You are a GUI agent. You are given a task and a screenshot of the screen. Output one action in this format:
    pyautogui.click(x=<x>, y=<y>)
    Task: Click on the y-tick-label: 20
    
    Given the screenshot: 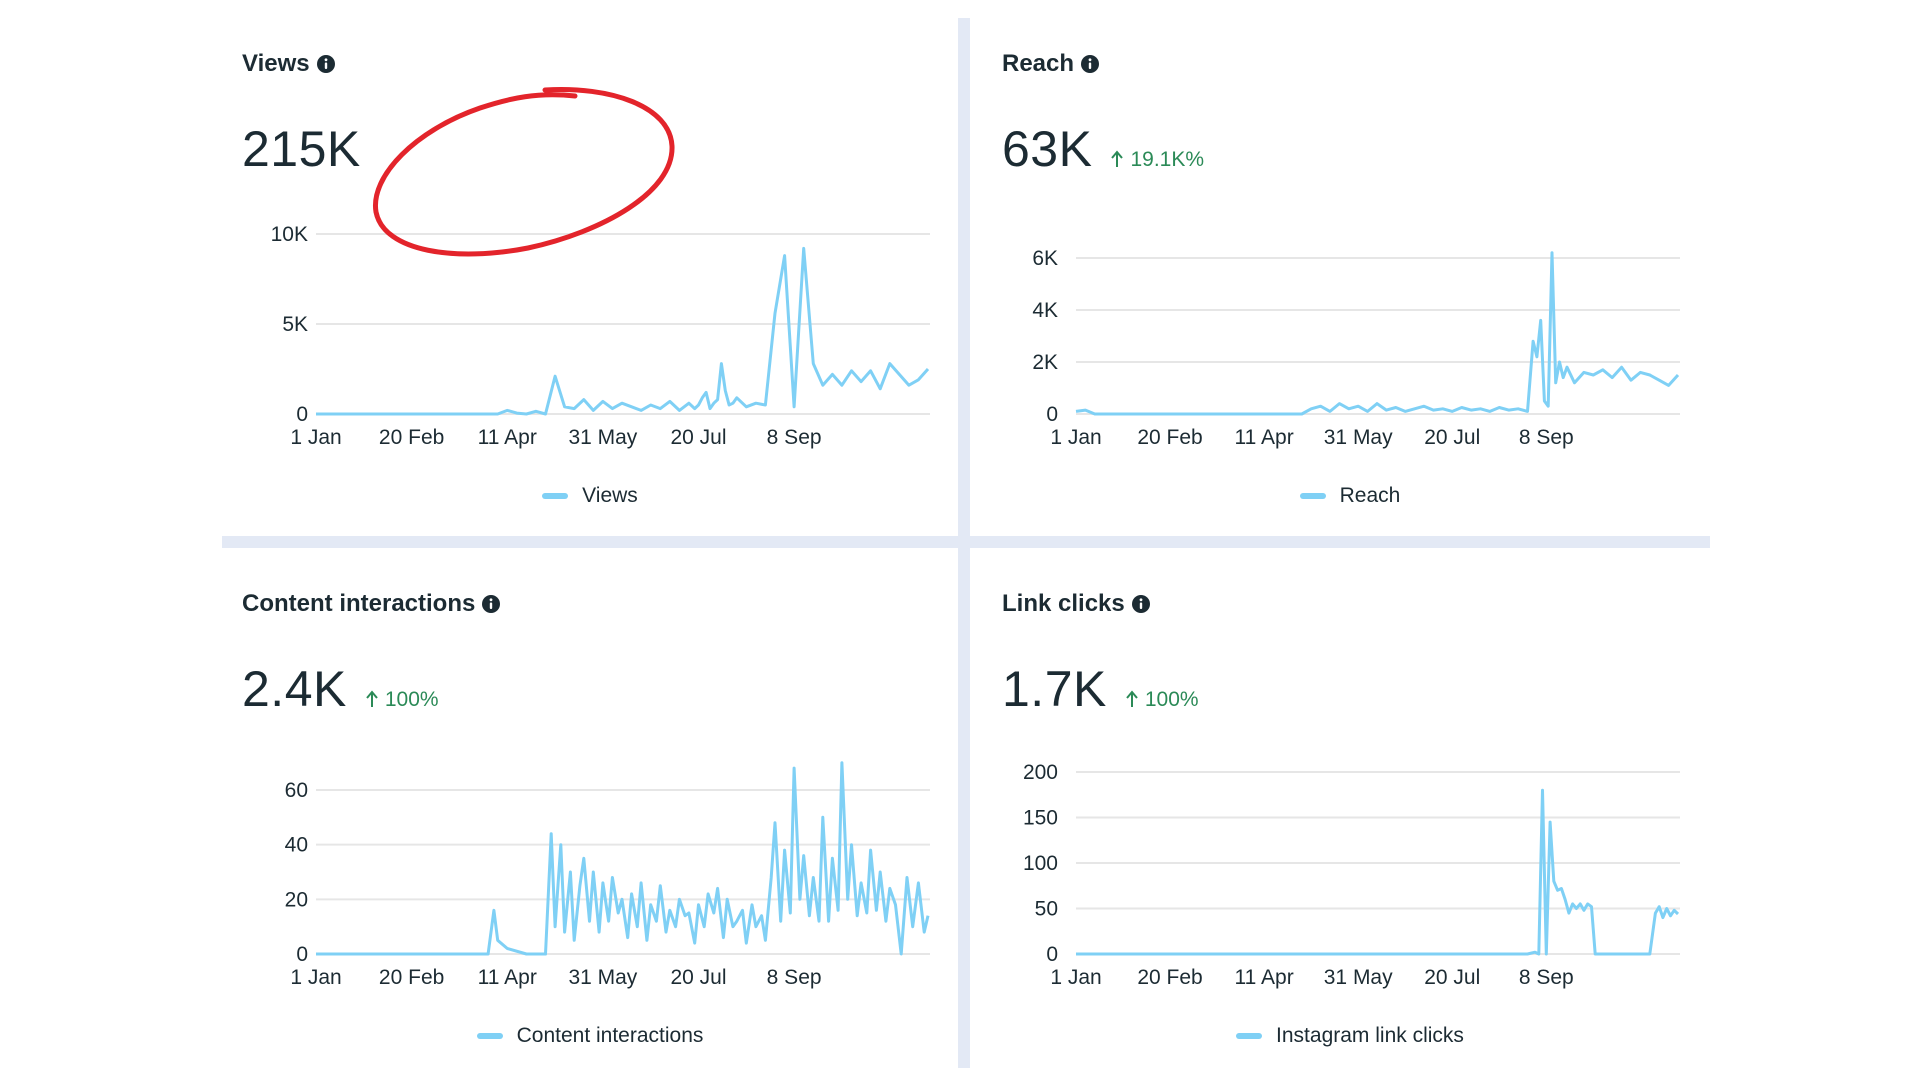 What is the action you would take?
    pyautogui.click(x=296, y=899)
    